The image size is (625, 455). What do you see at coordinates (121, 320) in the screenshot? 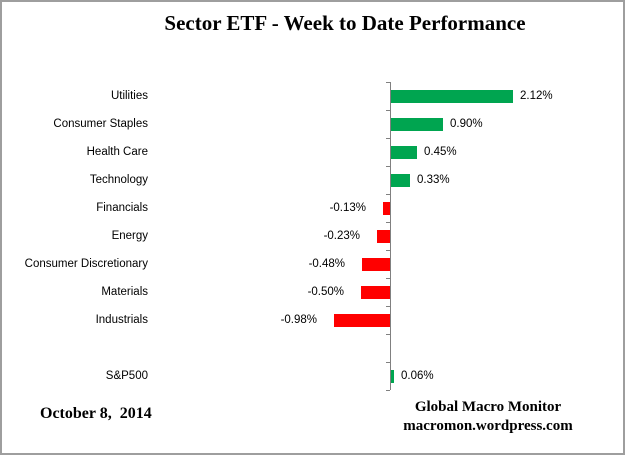
I see `category-label: Industrials` at bounding box center [121, 320].